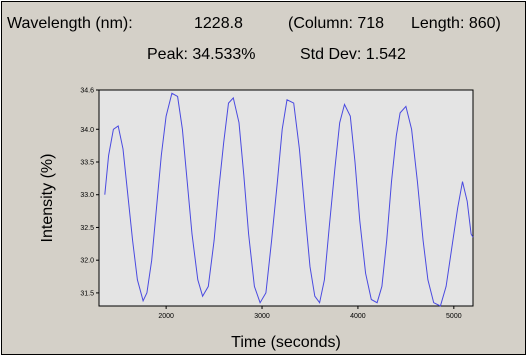  I want to click on wavelength-value: 1228.8, so click(218, 23).